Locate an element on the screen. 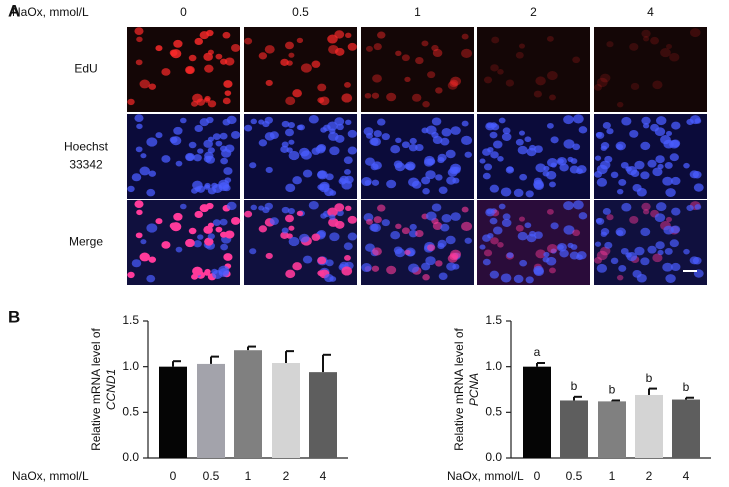  bar is located at coordinates (649, 426).